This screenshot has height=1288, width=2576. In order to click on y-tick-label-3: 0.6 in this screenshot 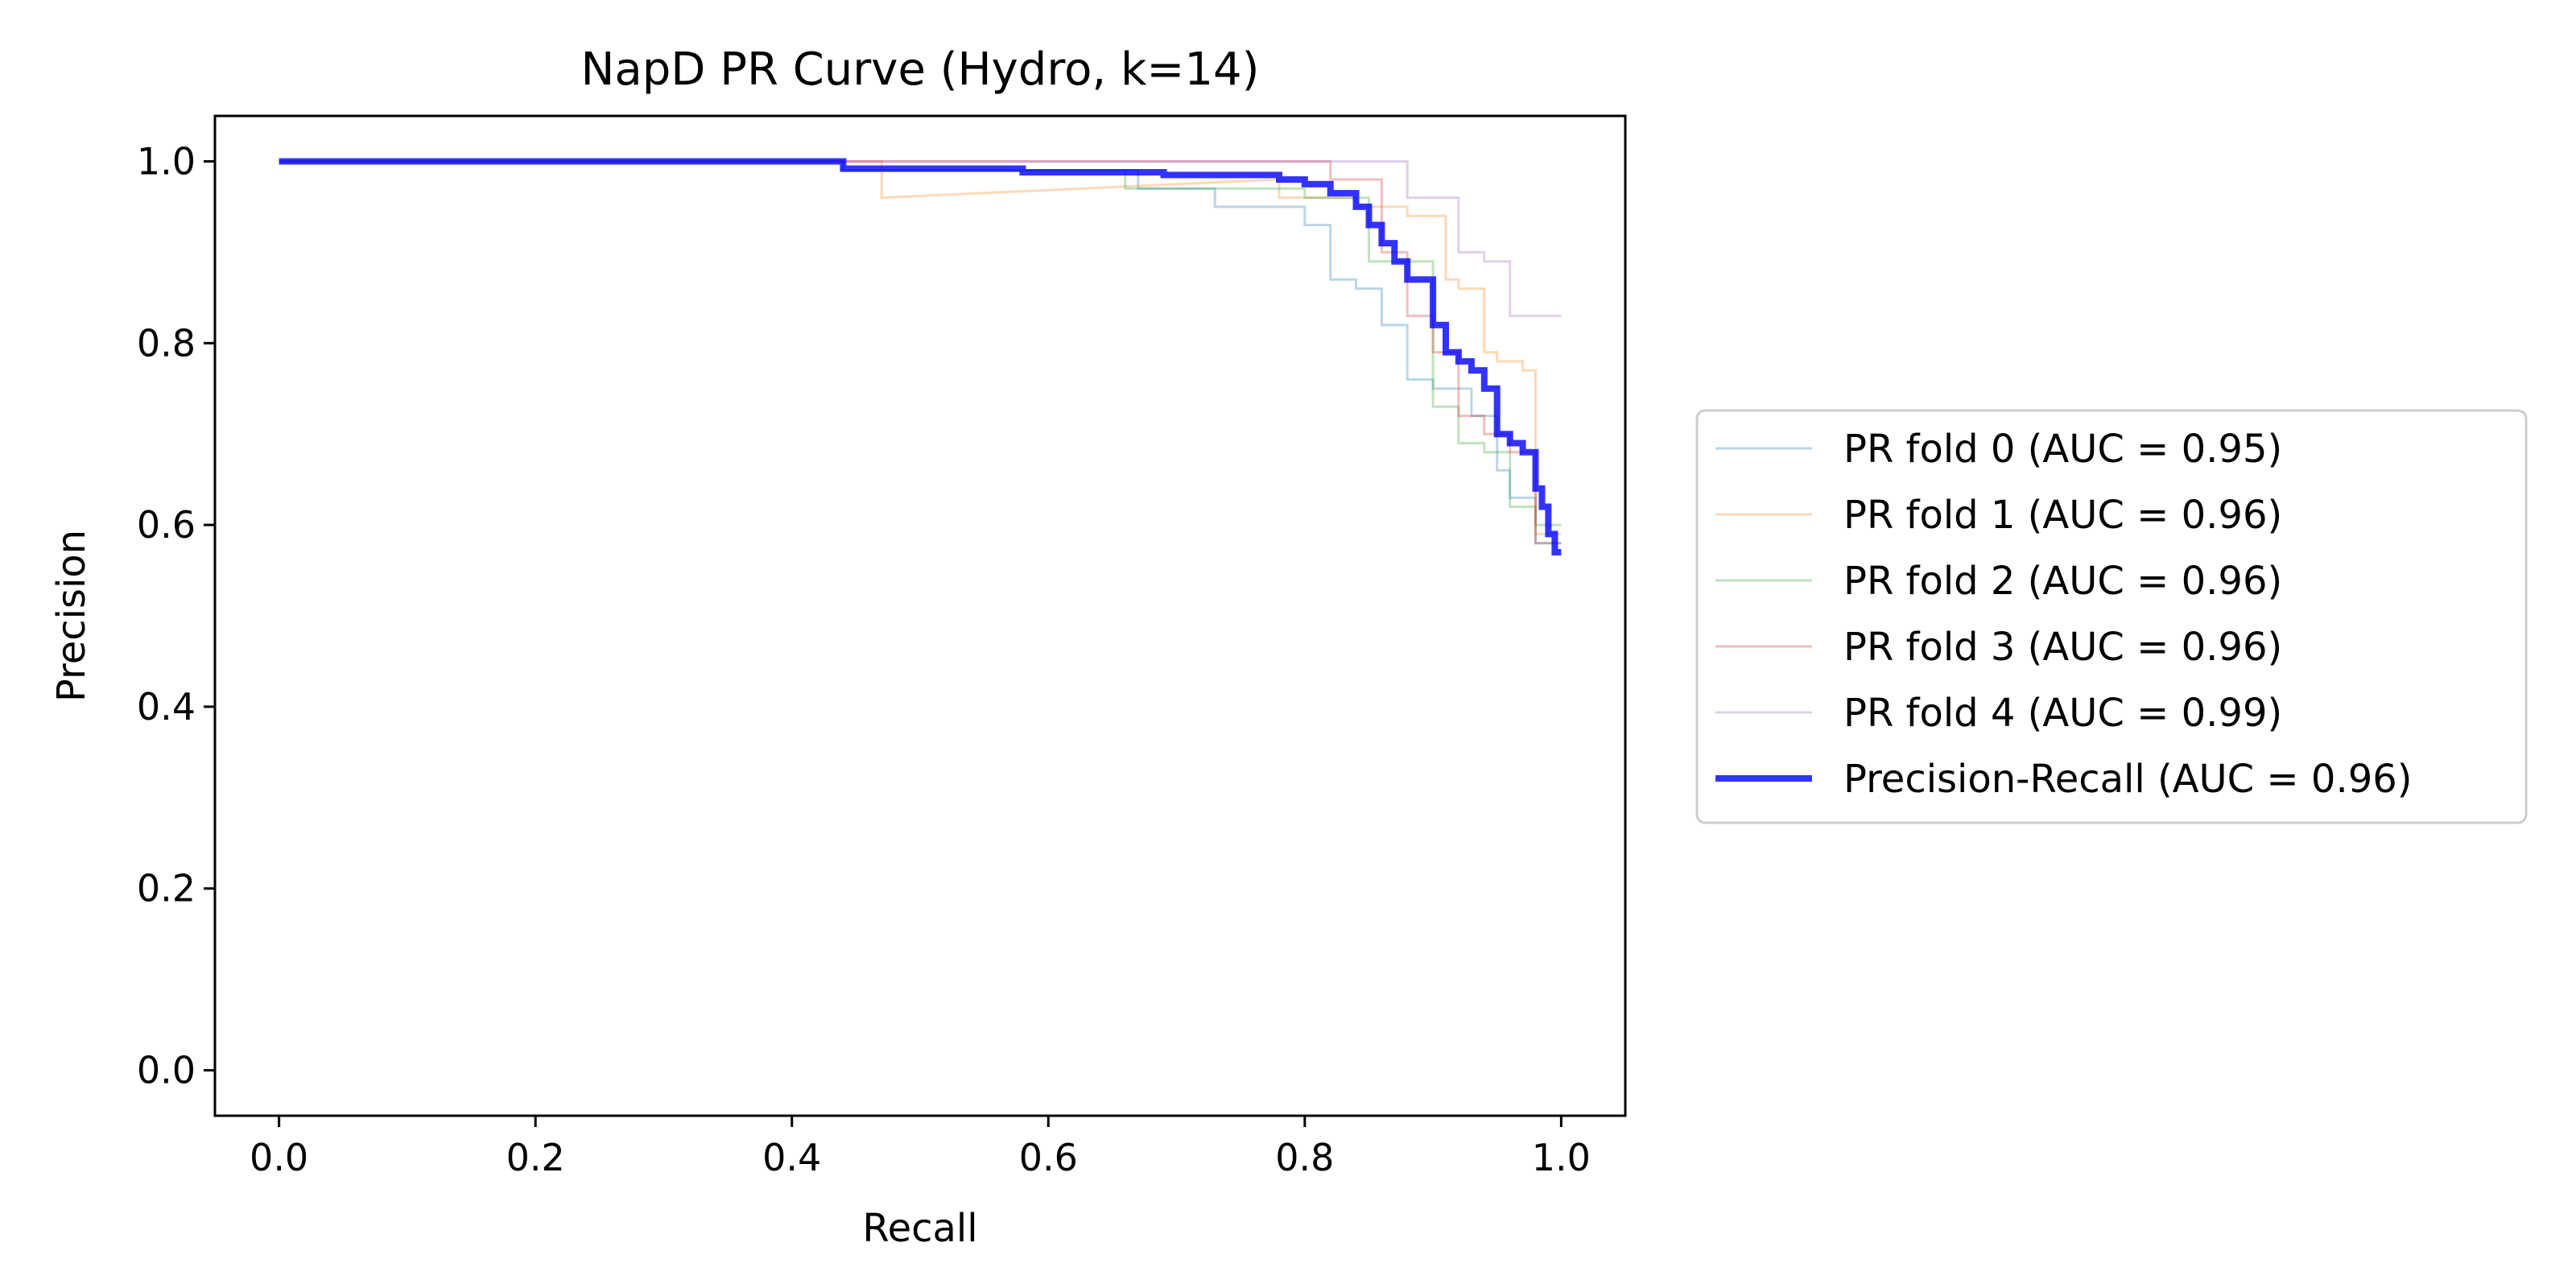, I will do `click(166, 525)`.